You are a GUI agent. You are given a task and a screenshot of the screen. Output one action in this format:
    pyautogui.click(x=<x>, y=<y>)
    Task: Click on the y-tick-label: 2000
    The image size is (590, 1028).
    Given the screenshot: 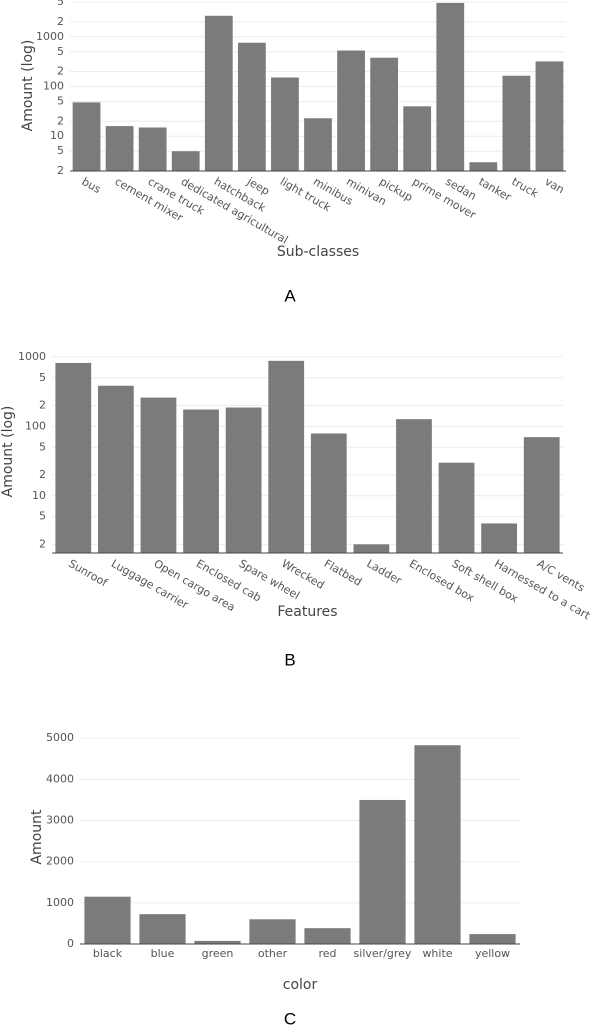 What is the action you would take?
    pyautogui.click(x=60, y=861)
    